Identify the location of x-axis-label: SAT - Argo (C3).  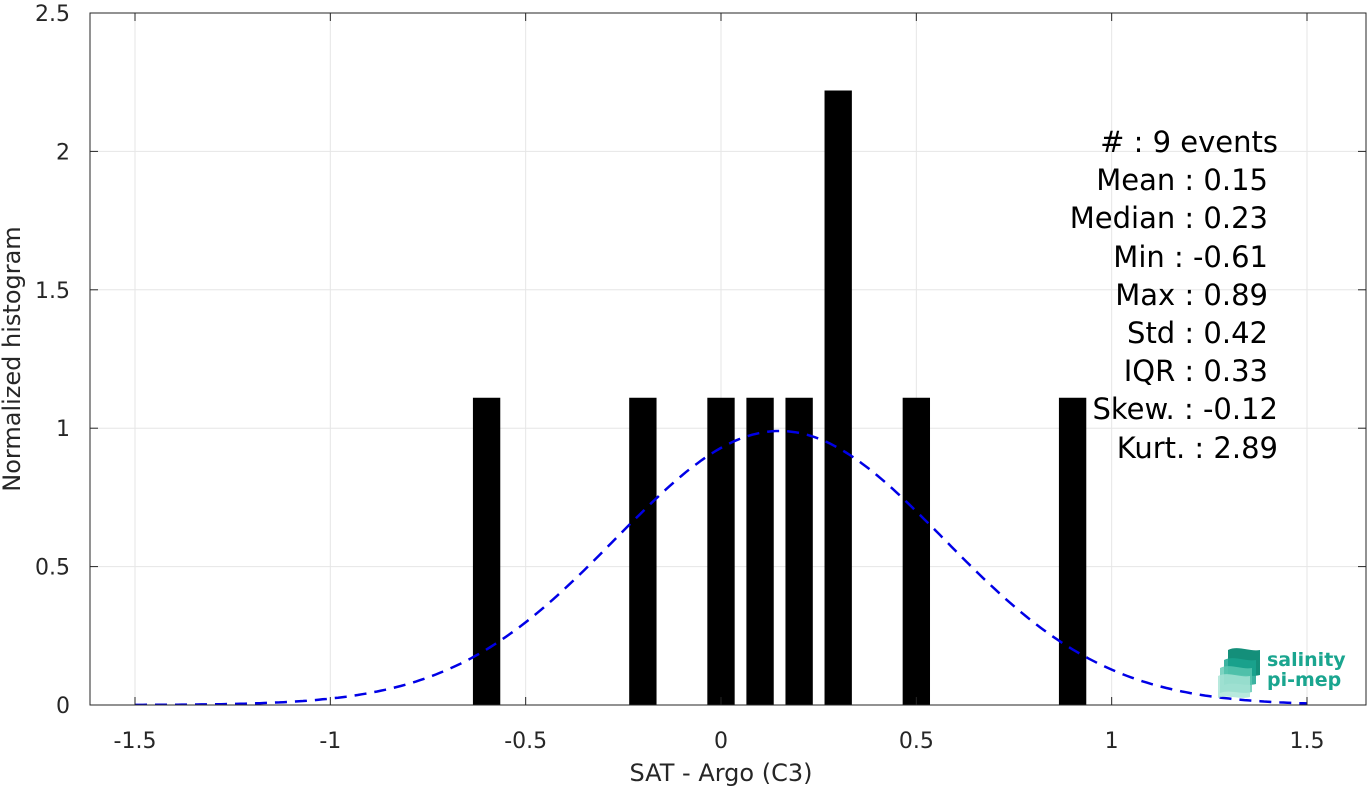
(721, 773).